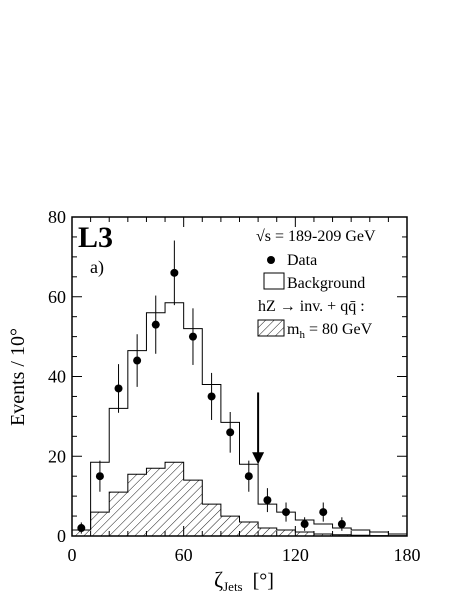  Describe the element at coordinates (295, 555) in the screenshot. I see `x-tick-label: 120` at that location.